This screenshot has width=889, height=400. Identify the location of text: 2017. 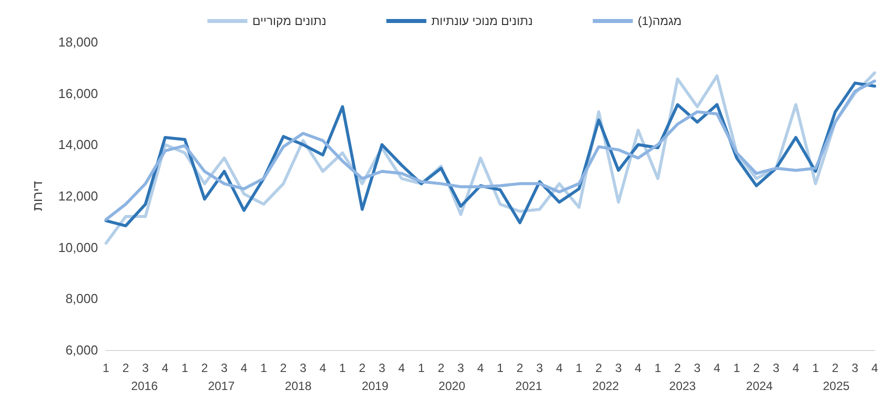
(221, 386).